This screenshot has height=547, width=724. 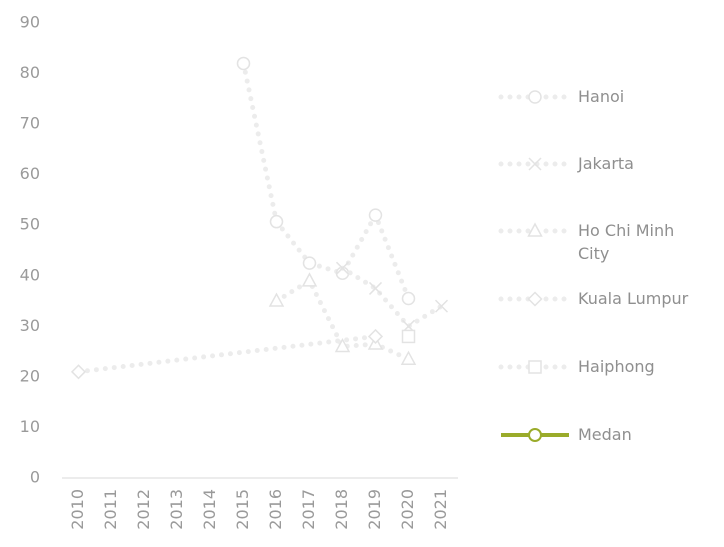 I want to click on y-tick-label: 70, so click(x=30, y=123).